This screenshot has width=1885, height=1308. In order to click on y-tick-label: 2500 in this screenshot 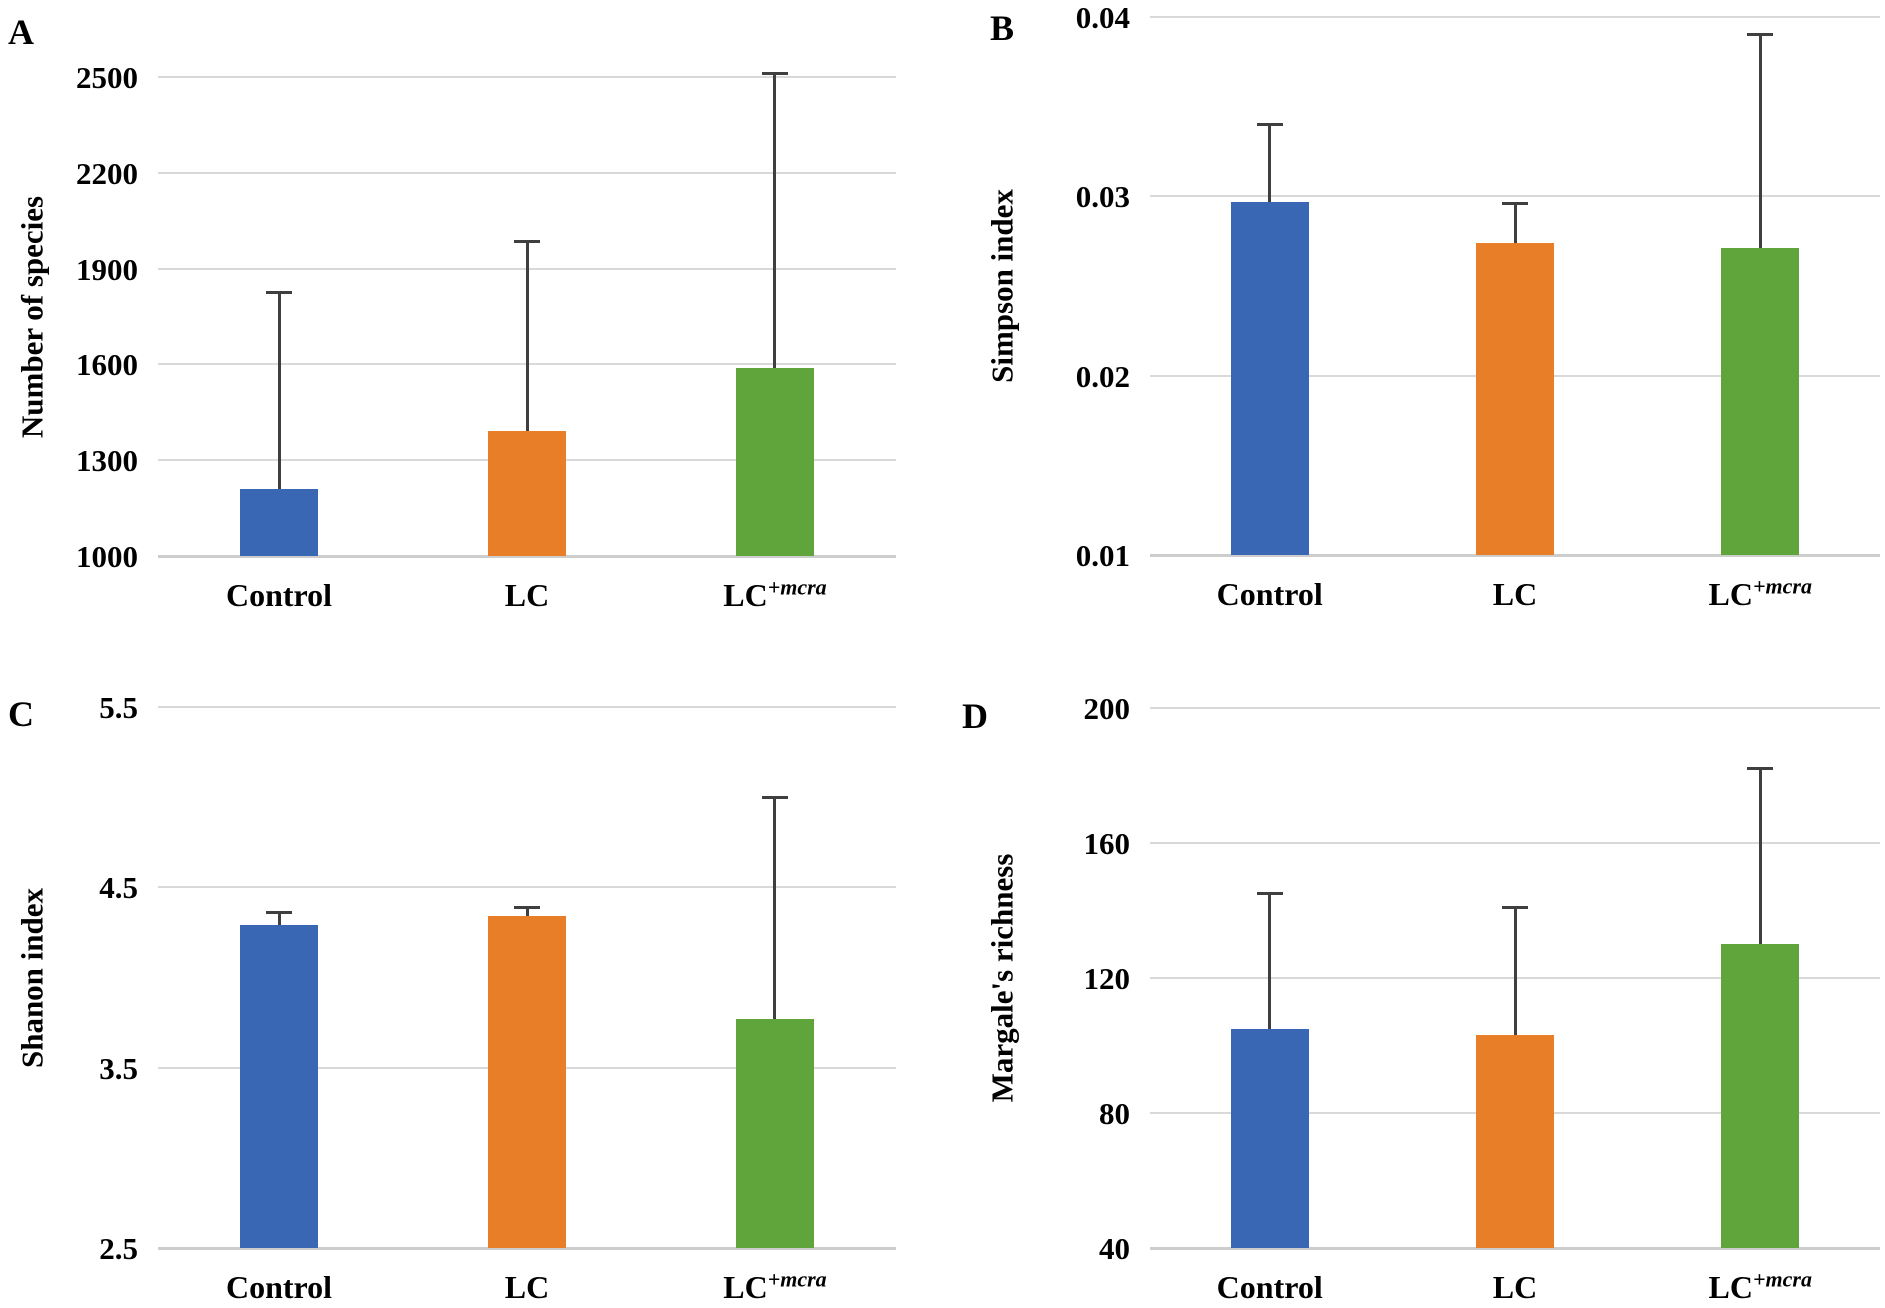, I will do `click(107, 77)`.